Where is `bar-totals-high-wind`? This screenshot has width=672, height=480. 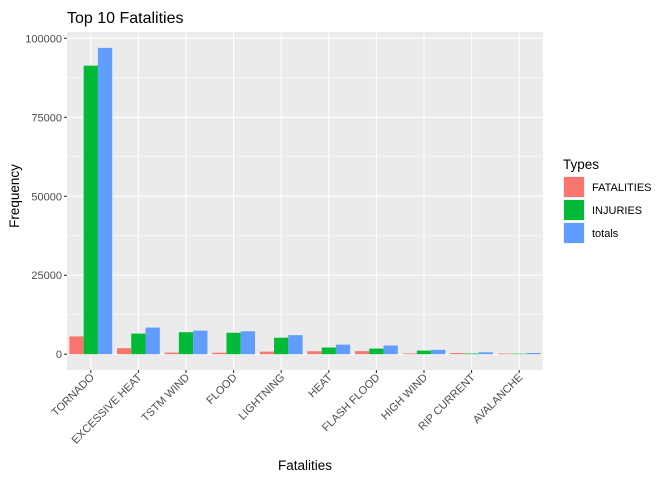 bar-totals-high-wind is located at coordinates (438, 352).